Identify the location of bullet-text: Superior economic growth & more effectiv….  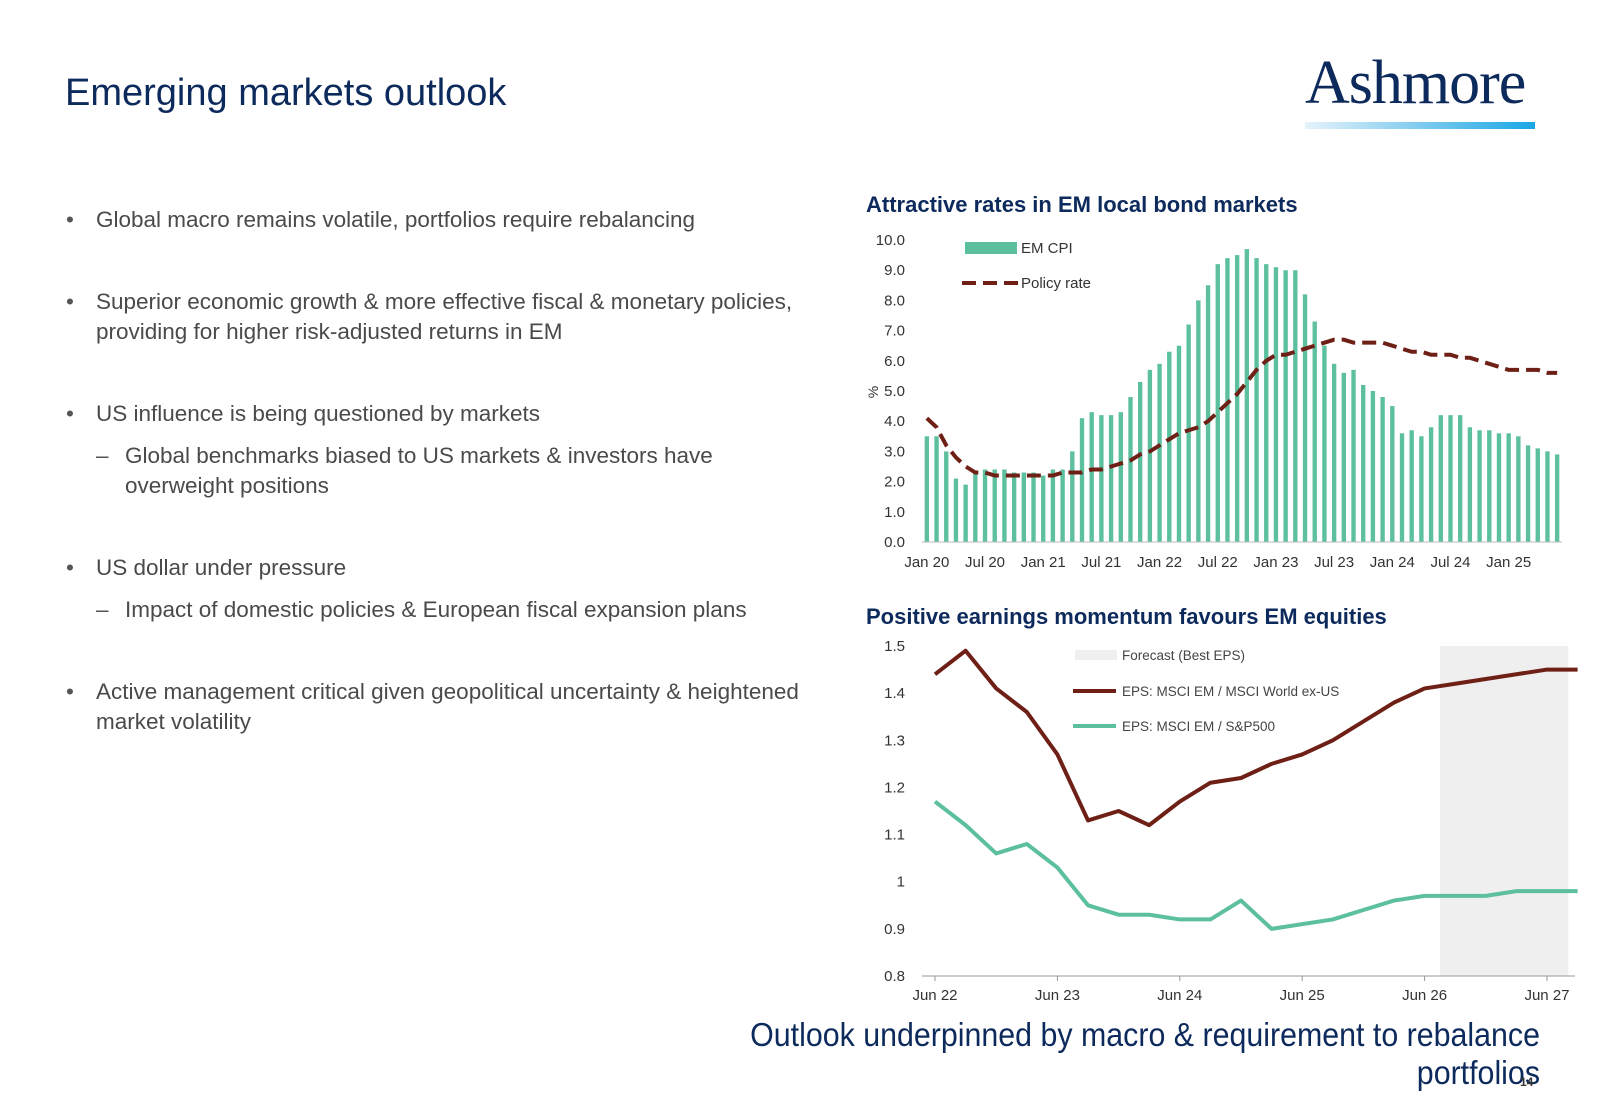
(444, 316).